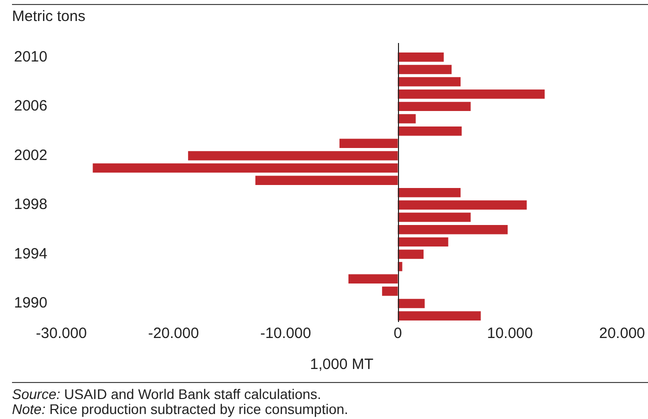 This screenshot has width=648, height=419. I want to click on y-tick-label: 1994, so click(31, 253).